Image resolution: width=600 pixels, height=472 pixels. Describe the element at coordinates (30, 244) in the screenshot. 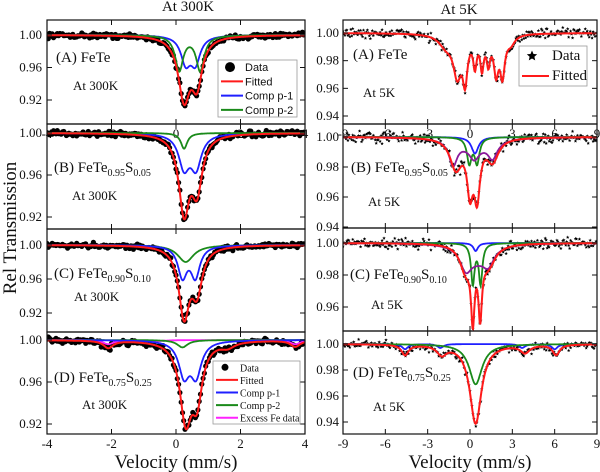

I see `y-tick-label: 1.00` at that location.